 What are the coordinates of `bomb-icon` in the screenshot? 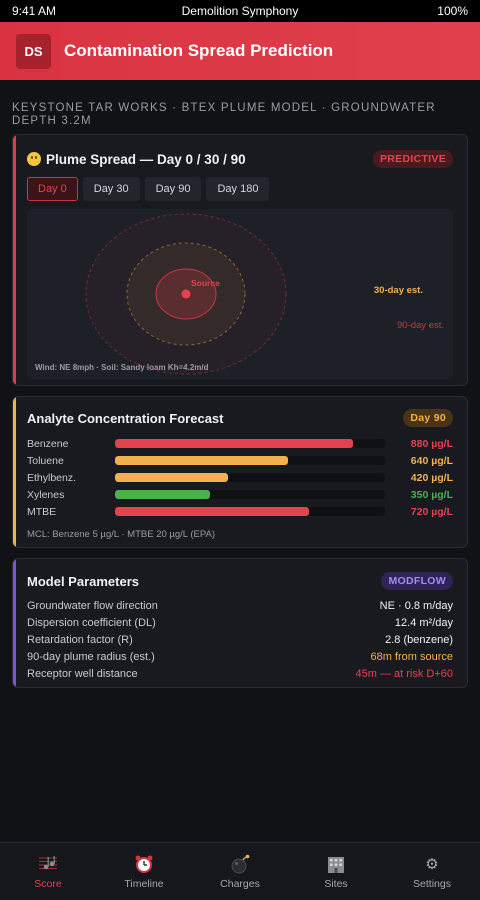 It's located at (240, 864).